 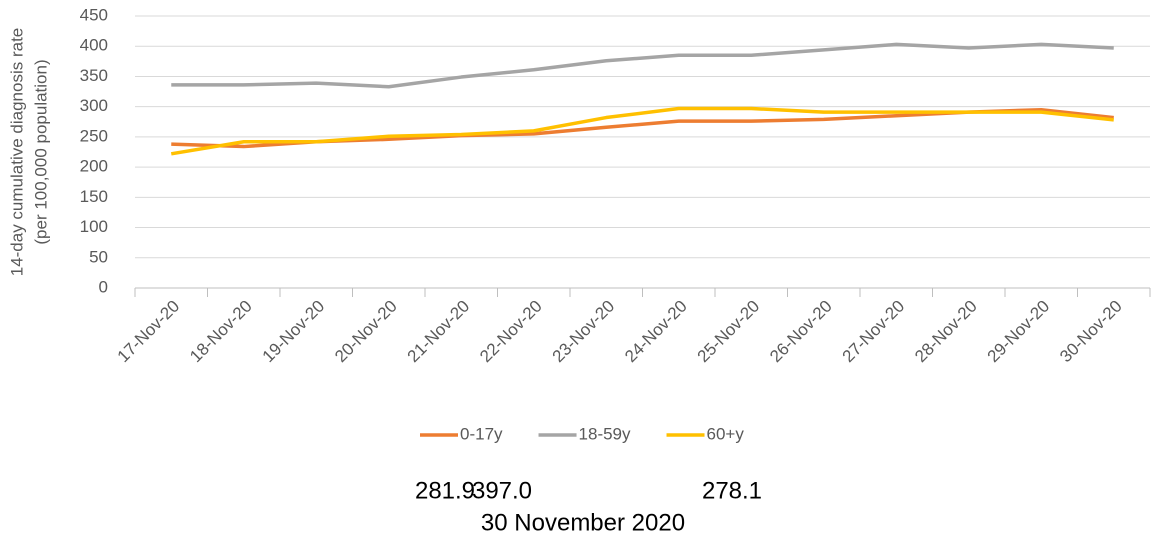 What do you see at coordinates (366, 332) in the screenshot?
I see `x-tick-label: 20-Nov-20` at bounding box center [366, 332].